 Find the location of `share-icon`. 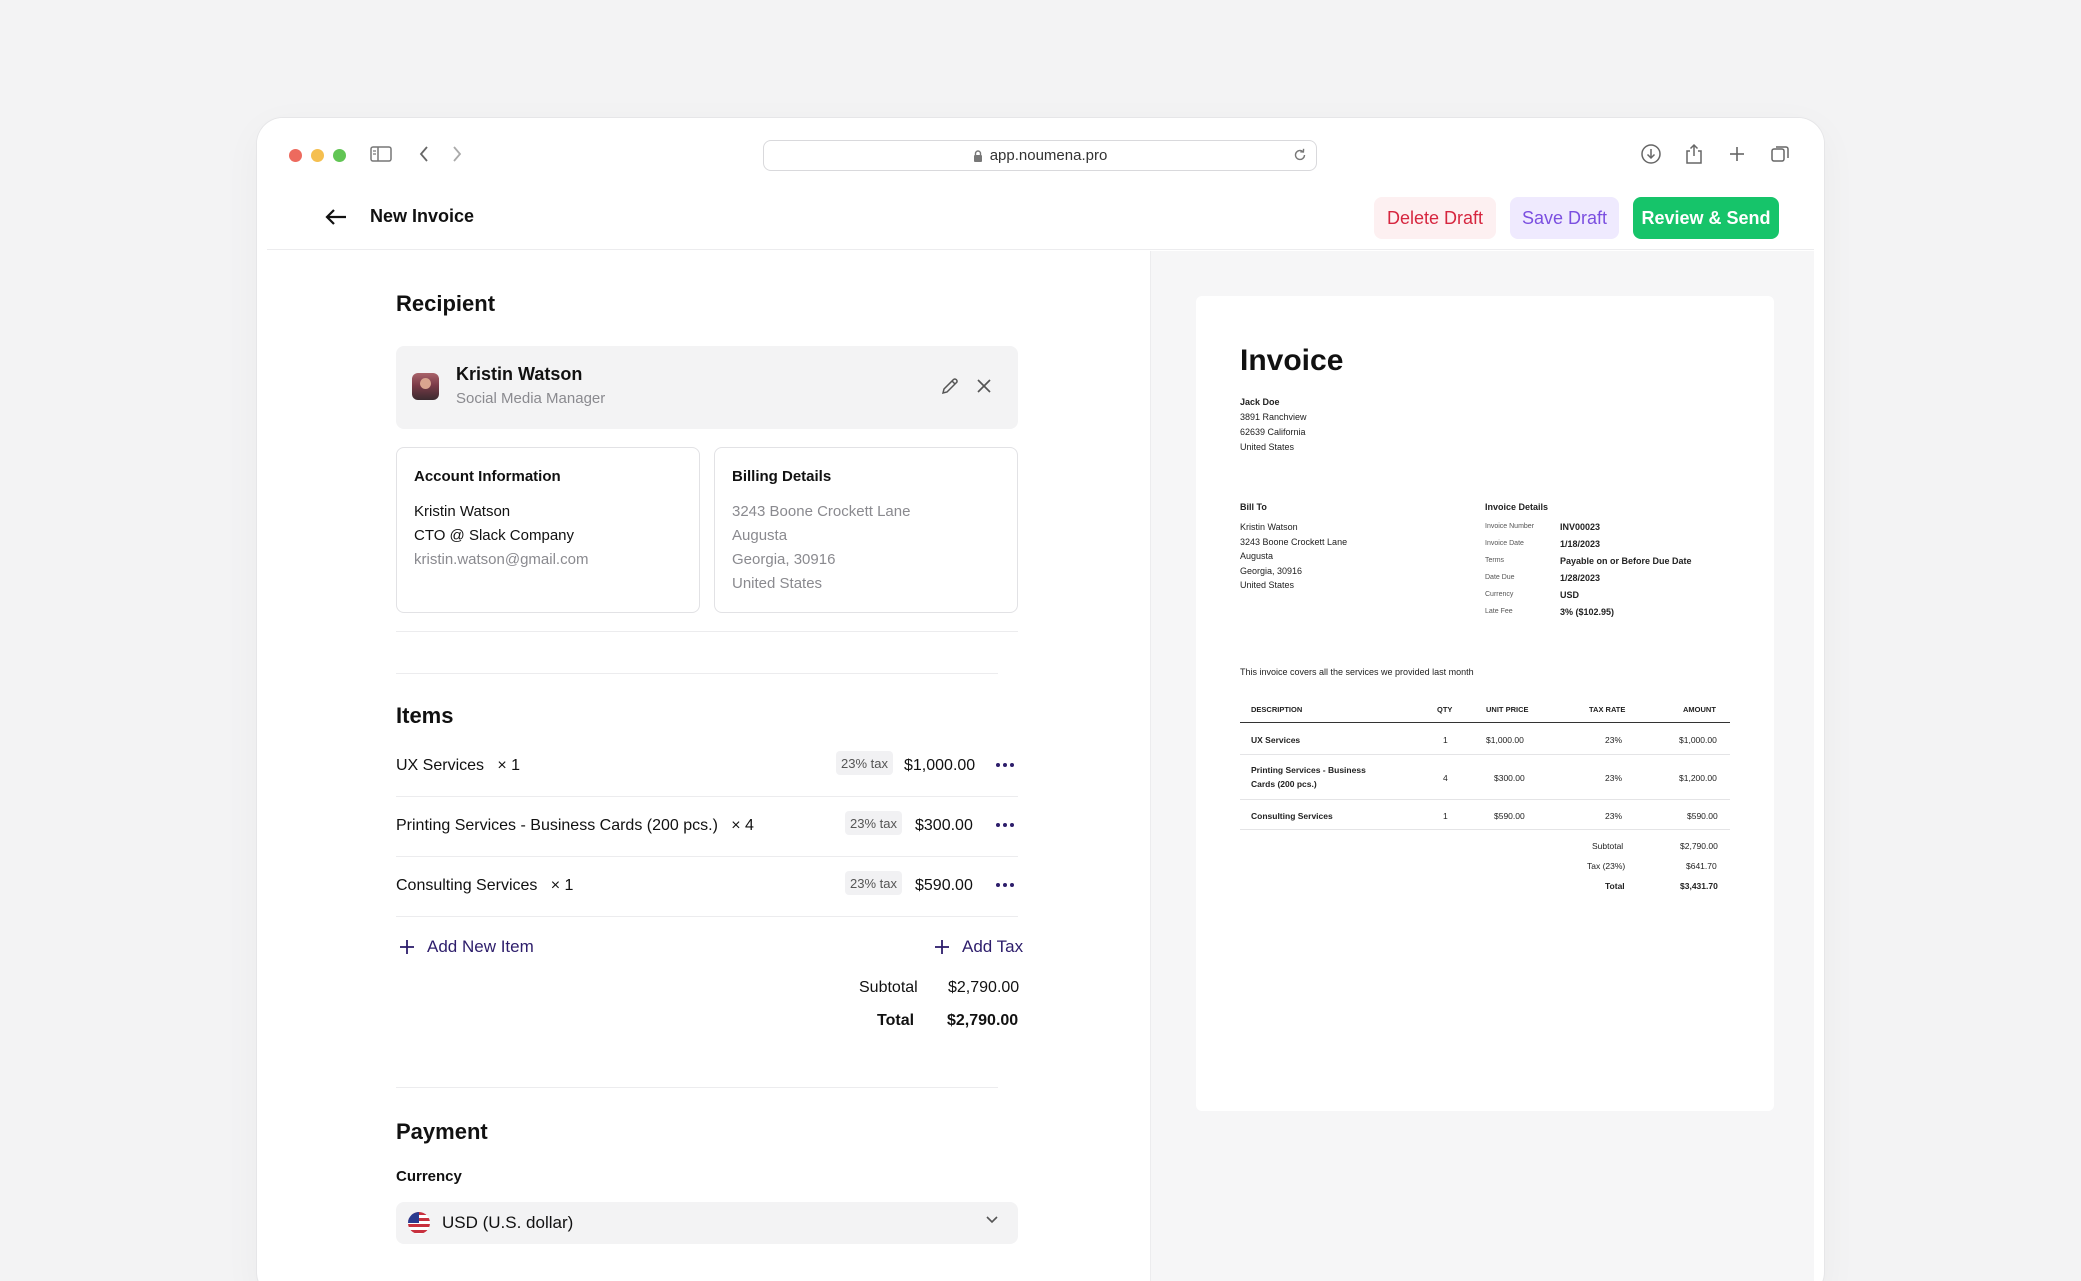

share-icon is located at coordinates (1694, 154).